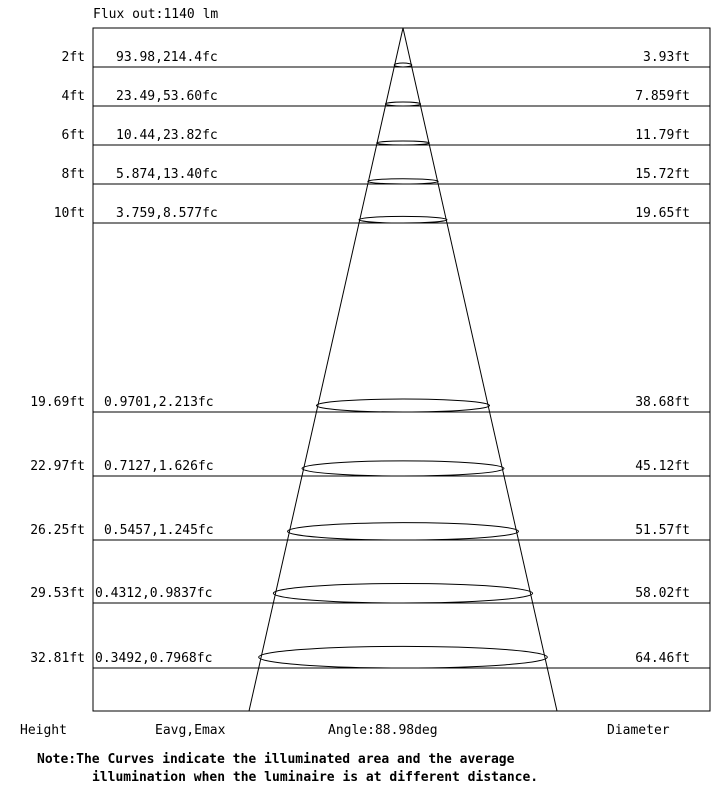  What do you see at coordinates (662, 213) in the screenshot?
I see `diameter-value: 19.65ft` at bounding box center [662, 213].